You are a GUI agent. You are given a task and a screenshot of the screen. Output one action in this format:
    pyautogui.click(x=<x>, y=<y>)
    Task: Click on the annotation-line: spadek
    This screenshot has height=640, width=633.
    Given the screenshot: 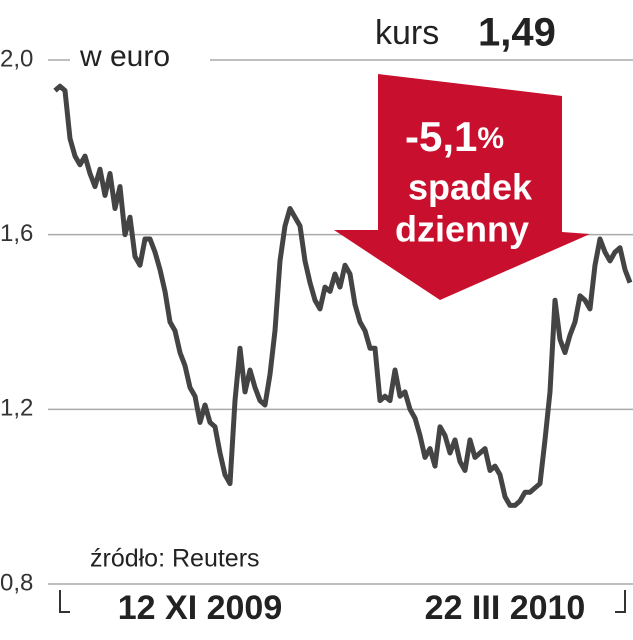 What is the action you would take?
    pyautogui.click(x=470, y=187)
    